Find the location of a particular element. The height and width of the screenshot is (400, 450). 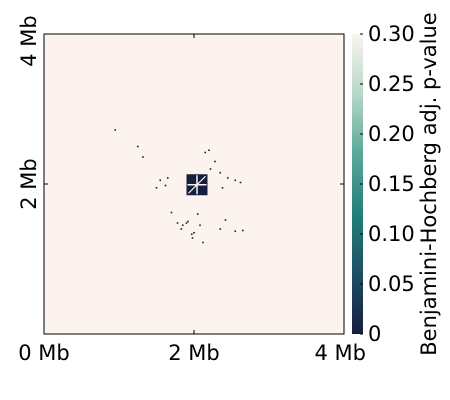

x-tick-label: 0 Mb is located at coordinates (44, 353).